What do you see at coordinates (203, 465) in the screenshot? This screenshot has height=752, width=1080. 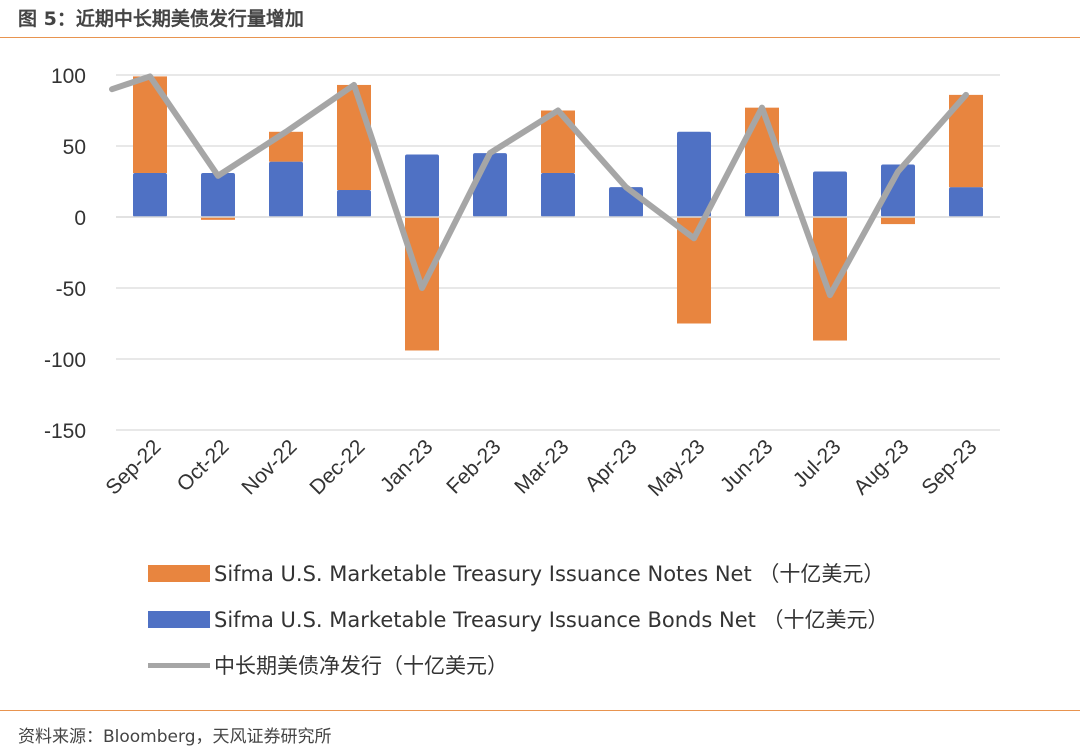 I see `x-tick-label: Oct-22` at bounding box center [203, 465].